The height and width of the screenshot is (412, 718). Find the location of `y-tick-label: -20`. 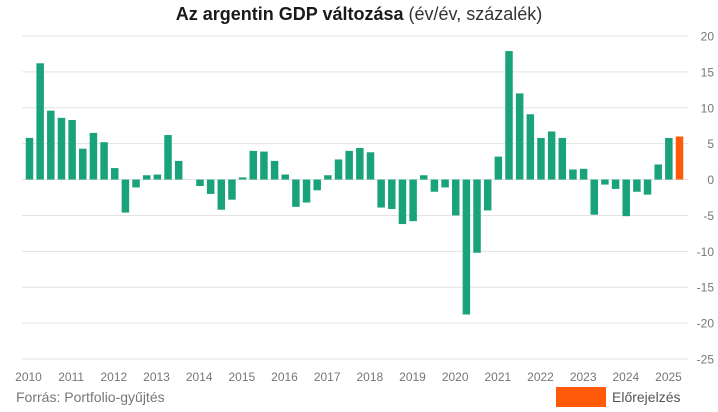

y-tick-label: -20 is located at coordinates (706, 324).